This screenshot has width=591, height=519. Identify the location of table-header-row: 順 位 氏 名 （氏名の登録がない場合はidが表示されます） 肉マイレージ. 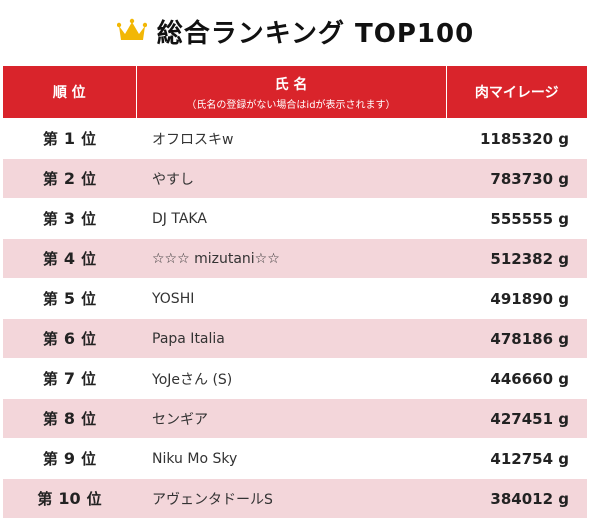
(295, 92).